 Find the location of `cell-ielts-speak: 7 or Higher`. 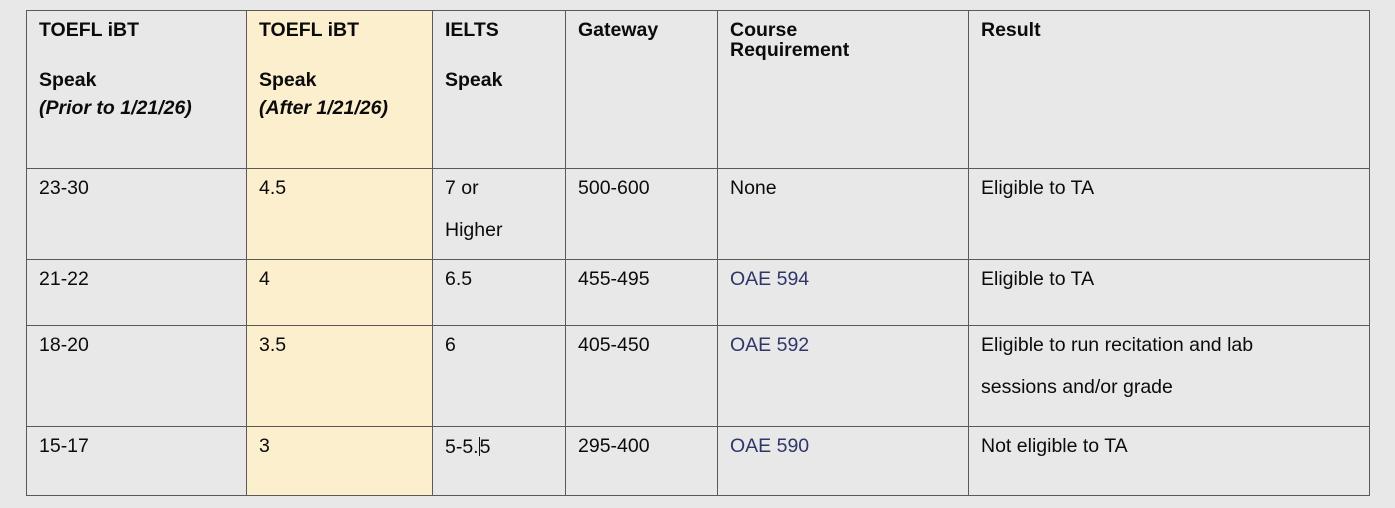

cell-ielts-speak: 7 or Higher is located at coordinates (499, 214).